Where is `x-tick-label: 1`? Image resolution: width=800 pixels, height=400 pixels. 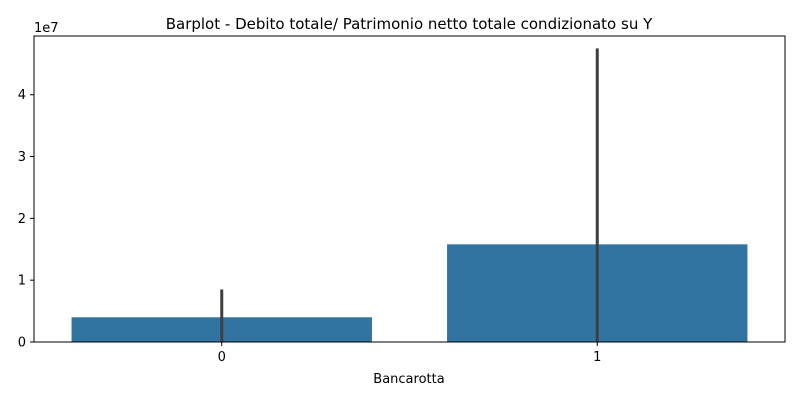
x-tick-label: 1 is located at coordinates (597, 357).